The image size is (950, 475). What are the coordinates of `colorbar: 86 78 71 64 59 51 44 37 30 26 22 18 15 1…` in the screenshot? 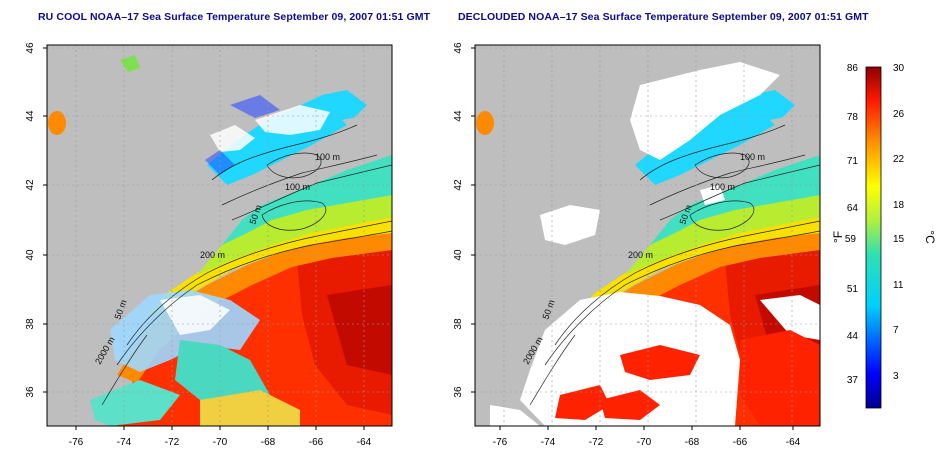 It's located at (884, 236).